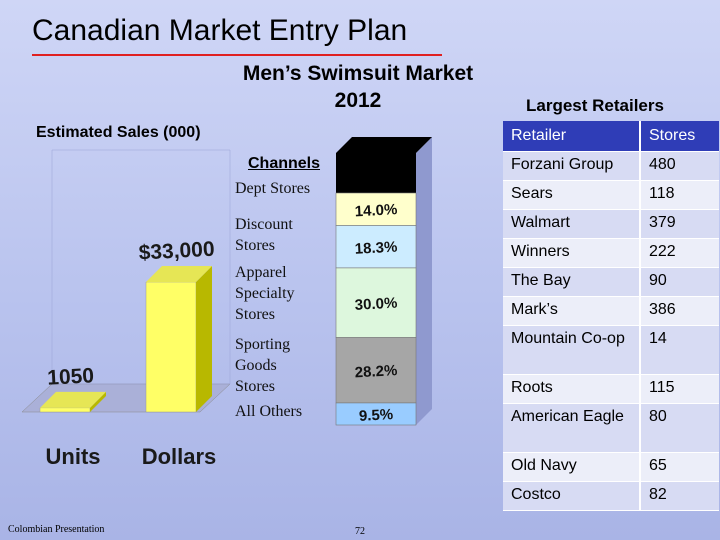 The image size is (720, 540). I want to click on retailer-name: Roots, so click(572, 389).